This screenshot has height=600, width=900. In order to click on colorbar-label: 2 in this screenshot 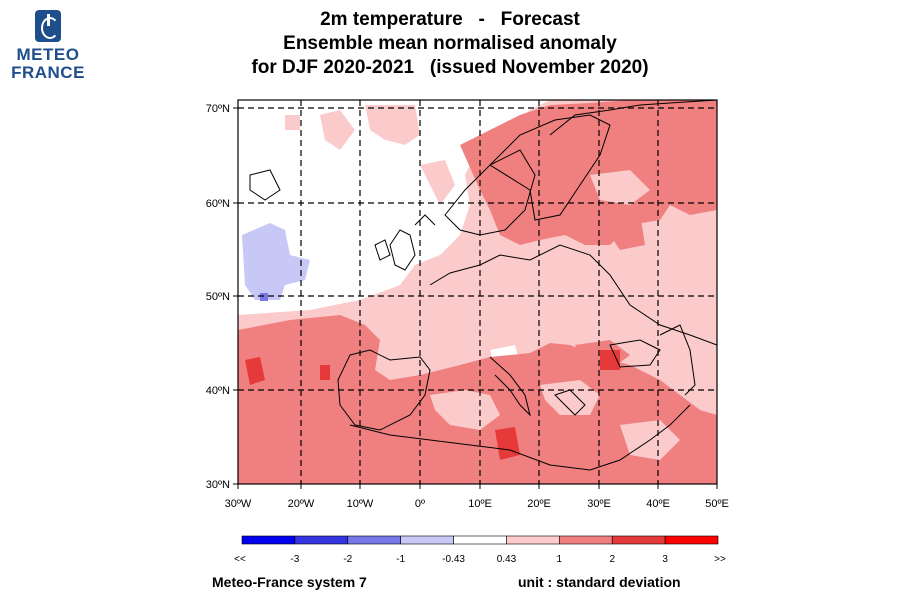, I will do `click(612, 559)`.